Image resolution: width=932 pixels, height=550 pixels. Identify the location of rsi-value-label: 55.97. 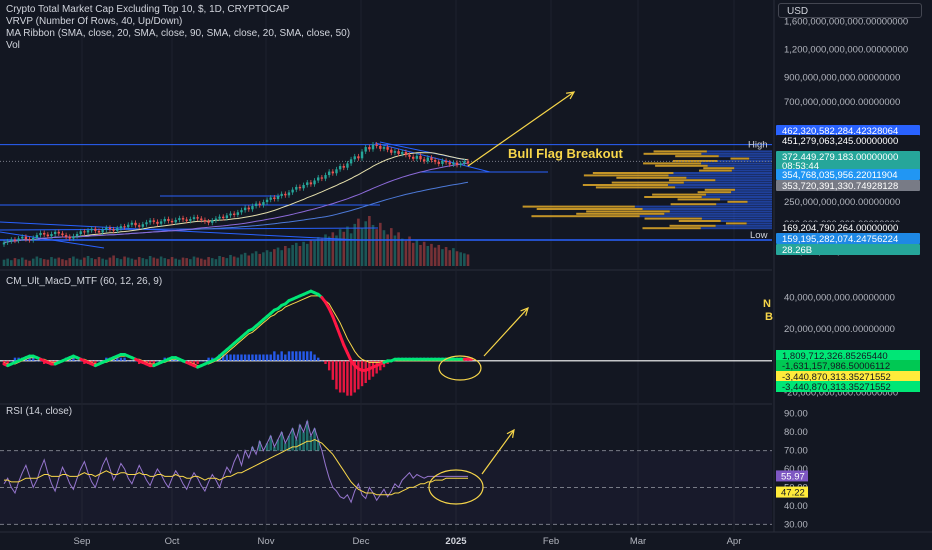
(793, 476).